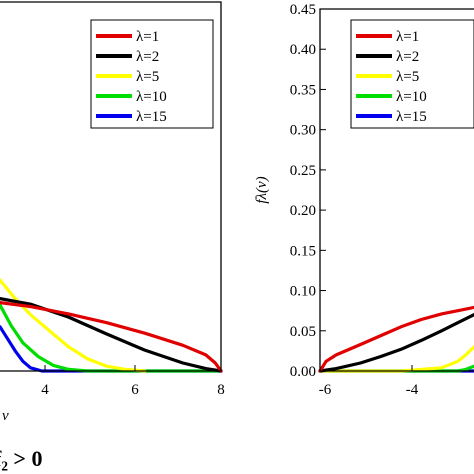 The width and height of the screenshot is (474, 474). Describe the element at coordinates (407, 57) in the screenshot. I see `right-legend-label-lambda-2: λ=2` at that location.